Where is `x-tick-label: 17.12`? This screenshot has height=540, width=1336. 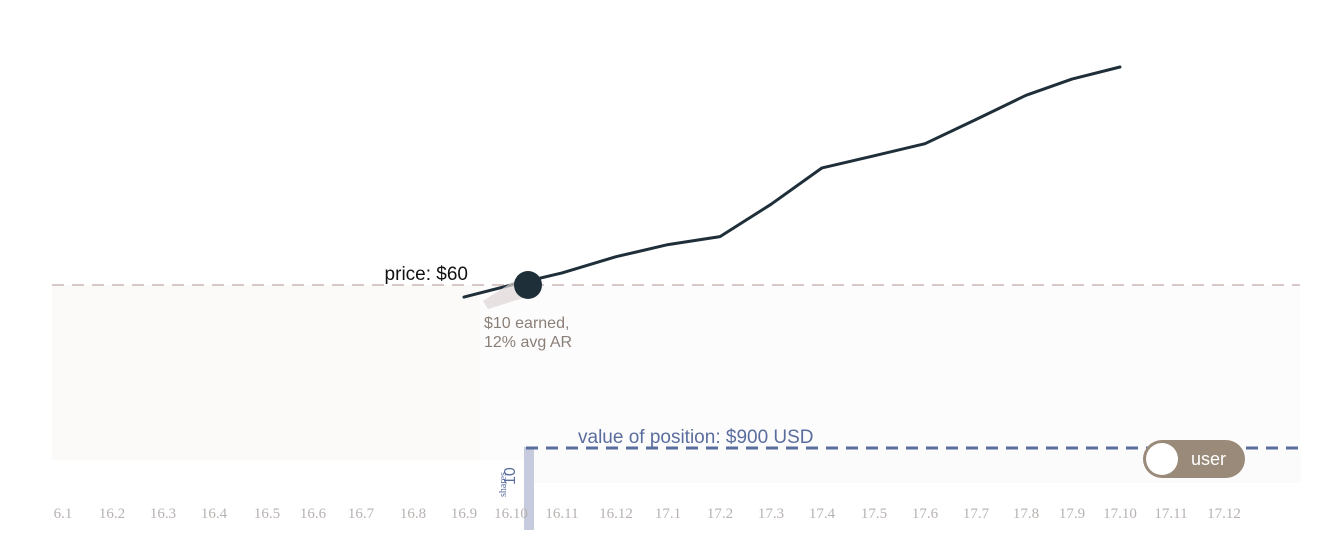
x-tick-label: 17.12 is located at coordinates (1224, 514).